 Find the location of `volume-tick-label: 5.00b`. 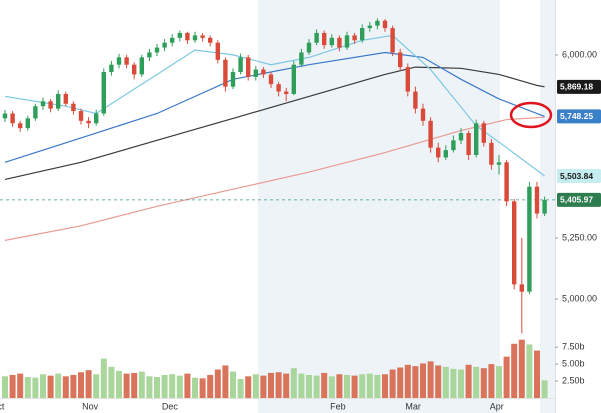

volume-tick-label: 5.00b is located at coordinates (573, 363).